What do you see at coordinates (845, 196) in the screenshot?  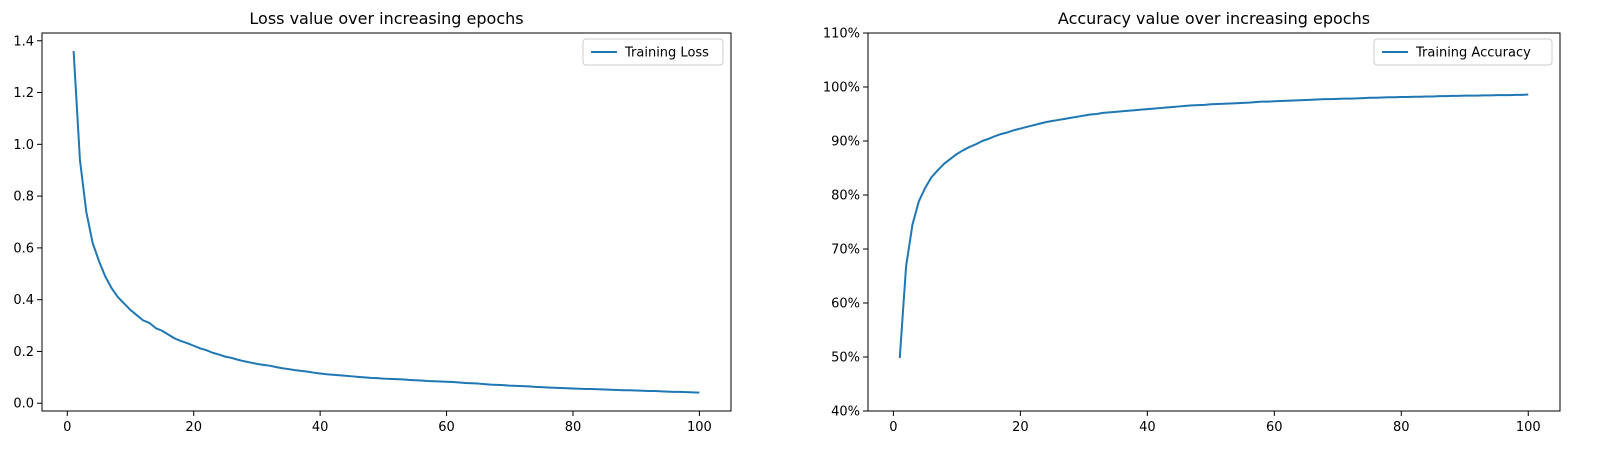 I see `accuracy-y-tick-label: 80%` at bounding box center [845, 196].